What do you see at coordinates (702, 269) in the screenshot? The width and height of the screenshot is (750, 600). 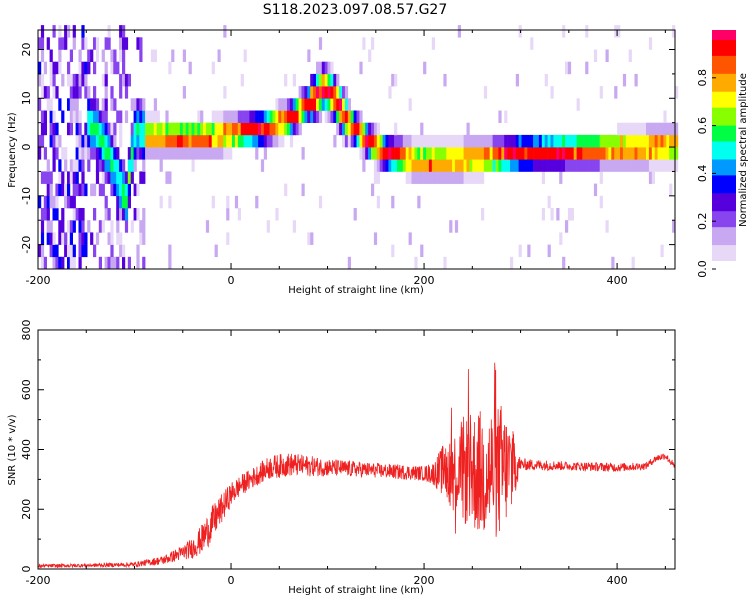 I see `colorbar-tick-label: 0.0` at bounding box center [702, 269].